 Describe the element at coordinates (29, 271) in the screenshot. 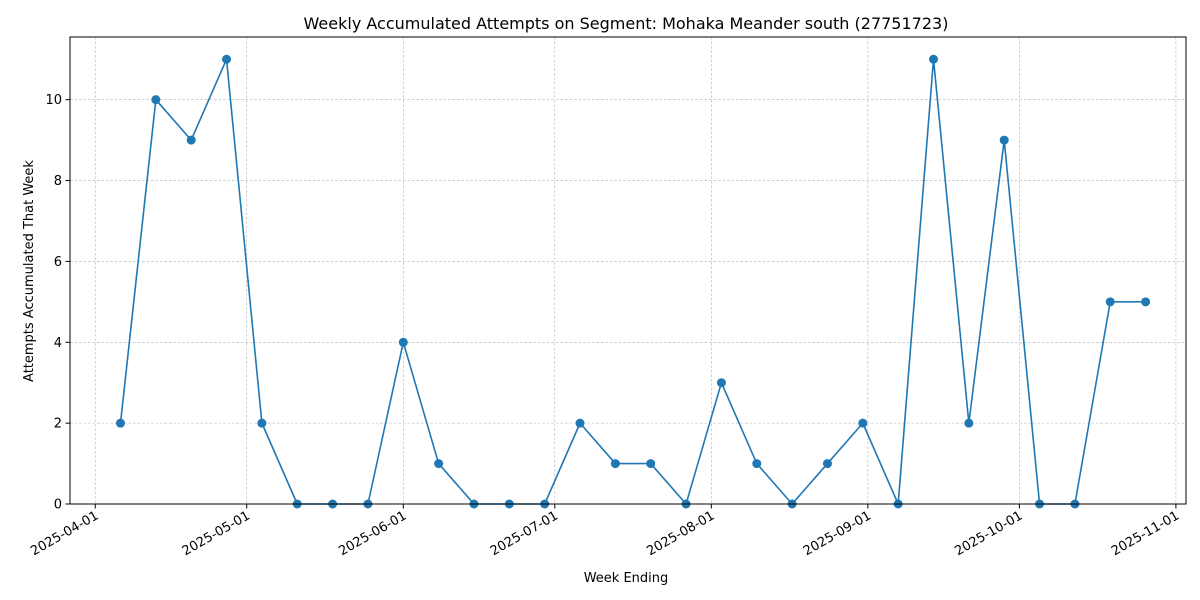

I see `y-axis-label: Attempts Accumulated That Week` at that location.